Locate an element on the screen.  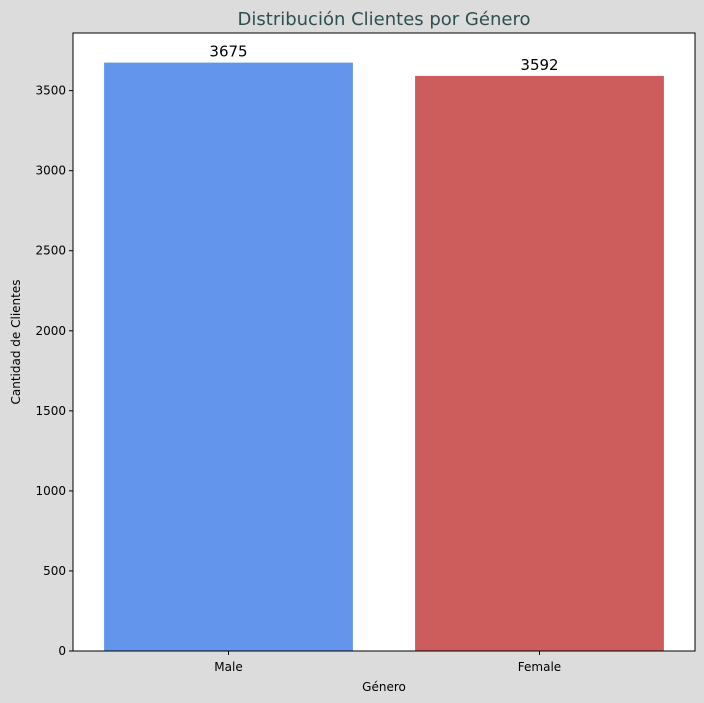
x-tick-label: Male is located at coordinates (228, 667).